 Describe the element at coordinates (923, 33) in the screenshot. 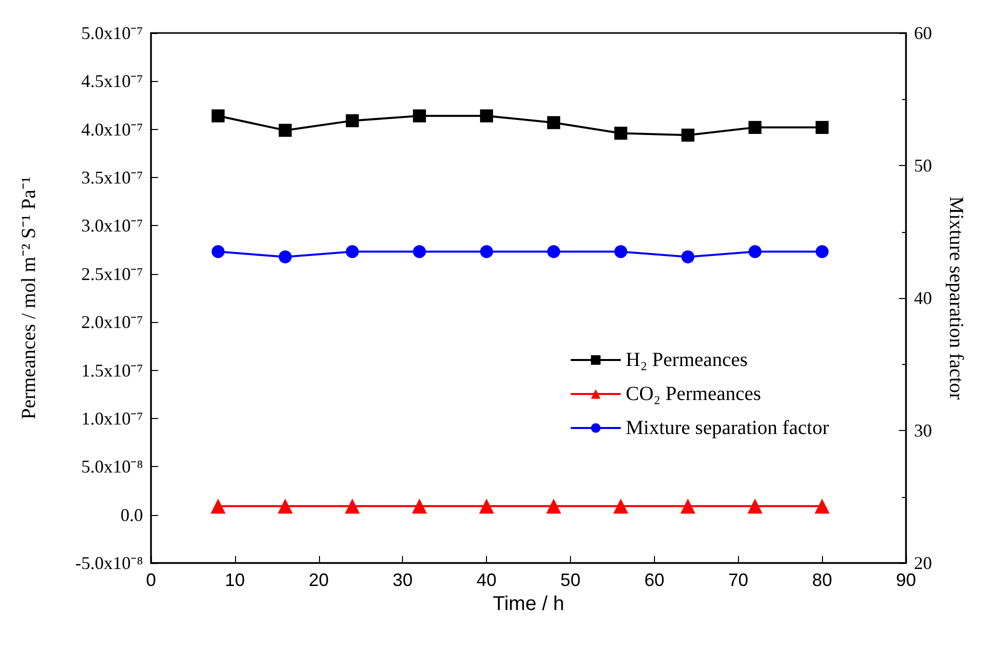

I see `y2-tick-label: 60` at that location.